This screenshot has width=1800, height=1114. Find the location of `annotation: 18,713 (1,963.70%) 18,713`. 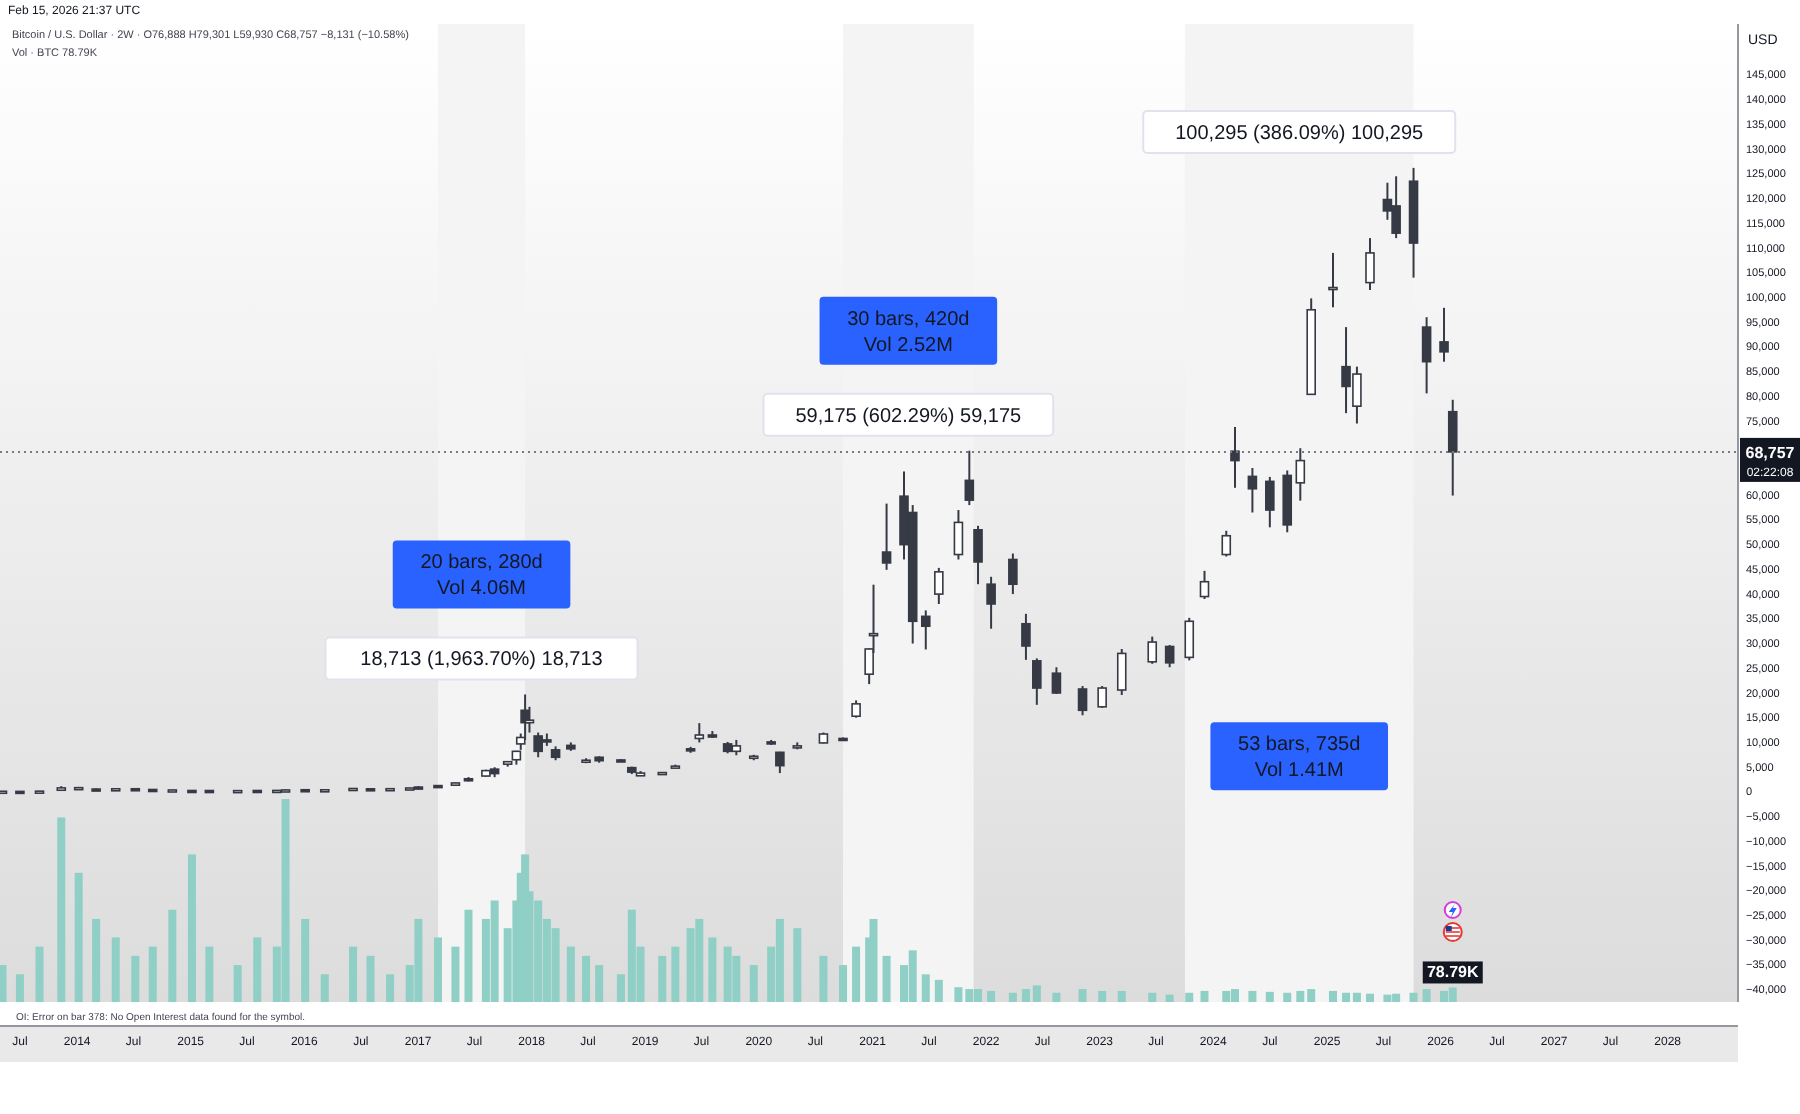

annotation: 18,713 (1,963.70%) 18,713 is located at coordinates (482, 660).